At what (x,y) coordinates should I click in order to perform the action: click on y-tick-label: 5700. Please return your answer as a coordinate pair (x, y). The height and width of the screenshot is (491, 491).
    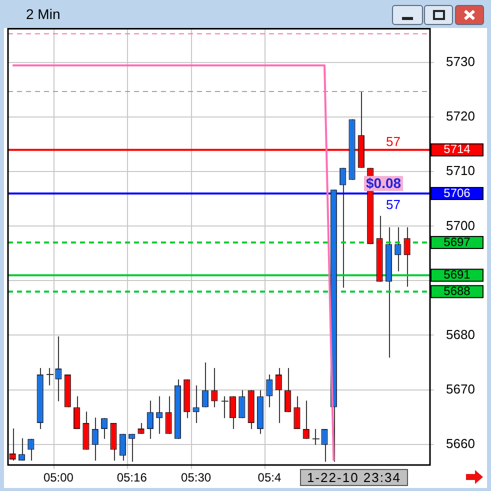
    Looking at the image, I should click on (460, 225).